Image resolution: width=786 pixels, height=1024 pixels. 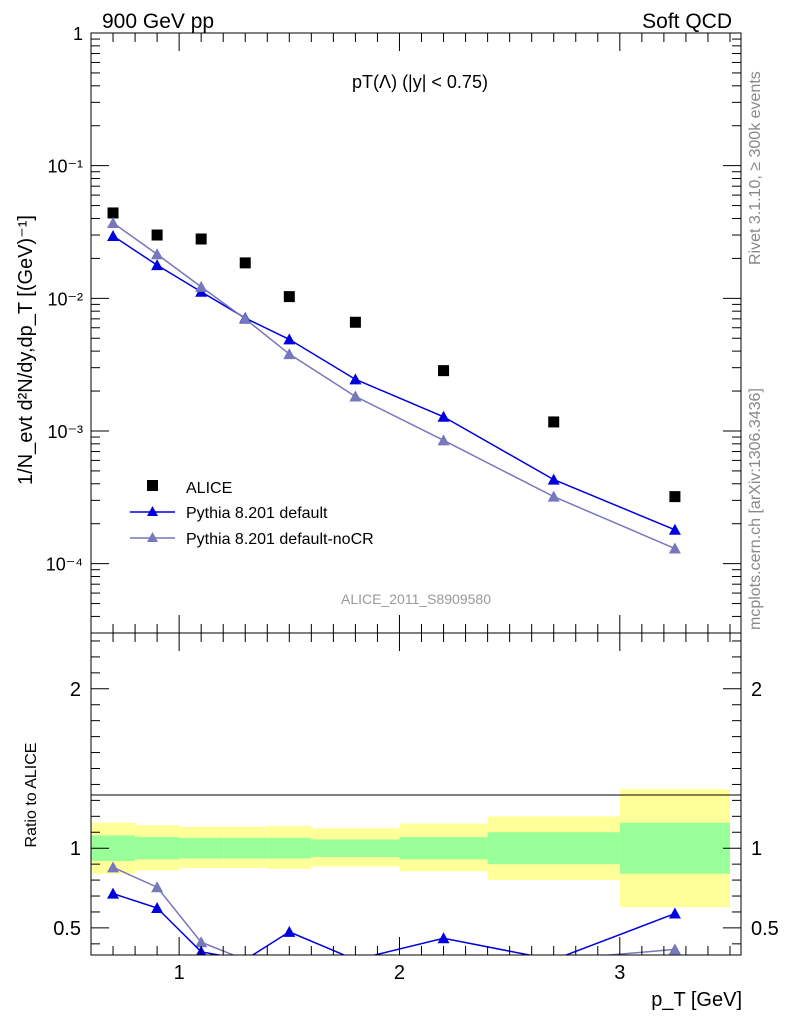 I want to click on main-y-tick-label: 10⁻², so click(x=65, y=299).